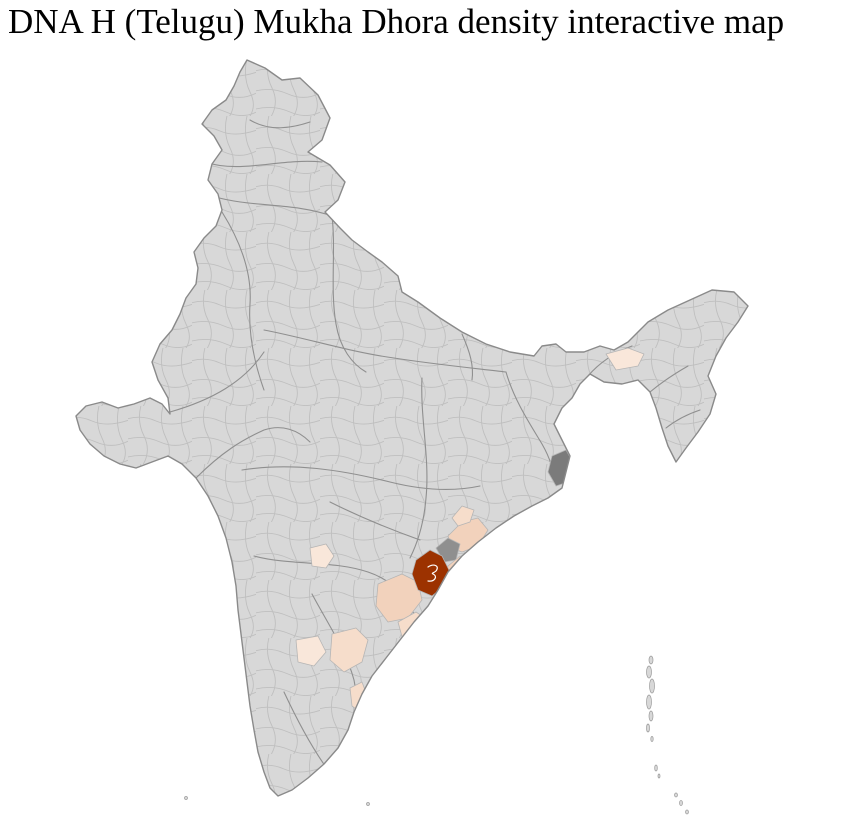 This screenshot has width=862, height=831. What do you see at coordinates (311, 651) in the screenshot?
I see `district-low-density-south-b` at bounding box center [311, 651].